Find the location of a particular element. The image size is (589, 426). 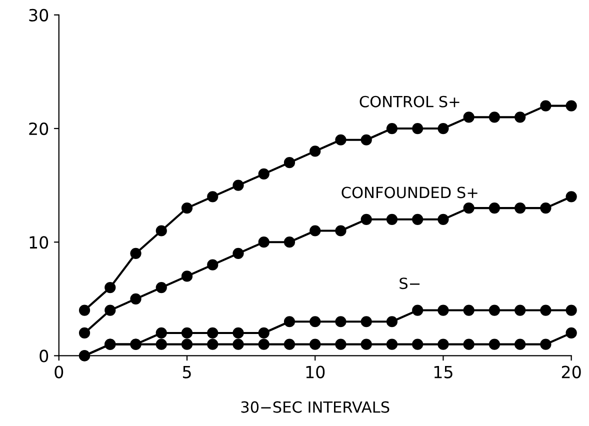

y-tick-label: 30 is located at coordinates (38, 15).